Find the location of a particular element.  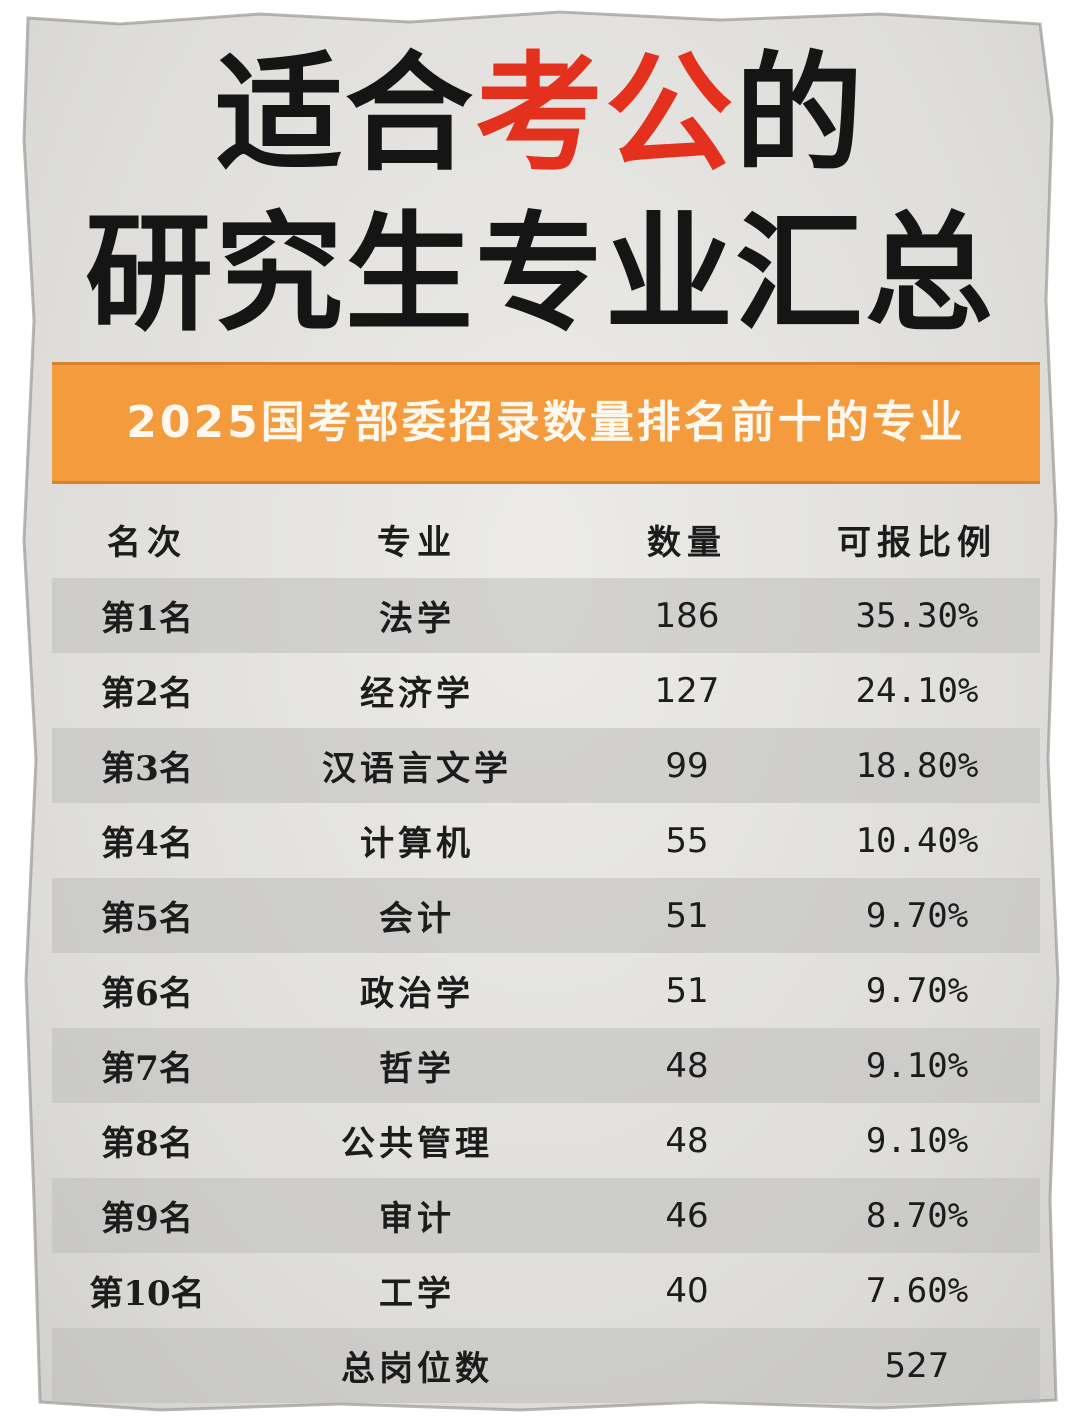

major-cell: 公共管理 is located at coordinates (417, 1144).